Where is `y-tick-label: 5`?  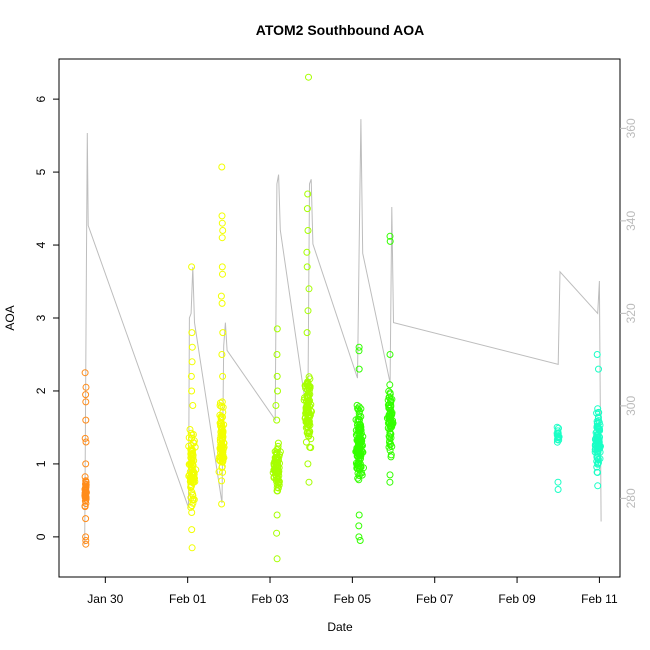
y-tick-label: 5 is located at coordinates (41, 171).